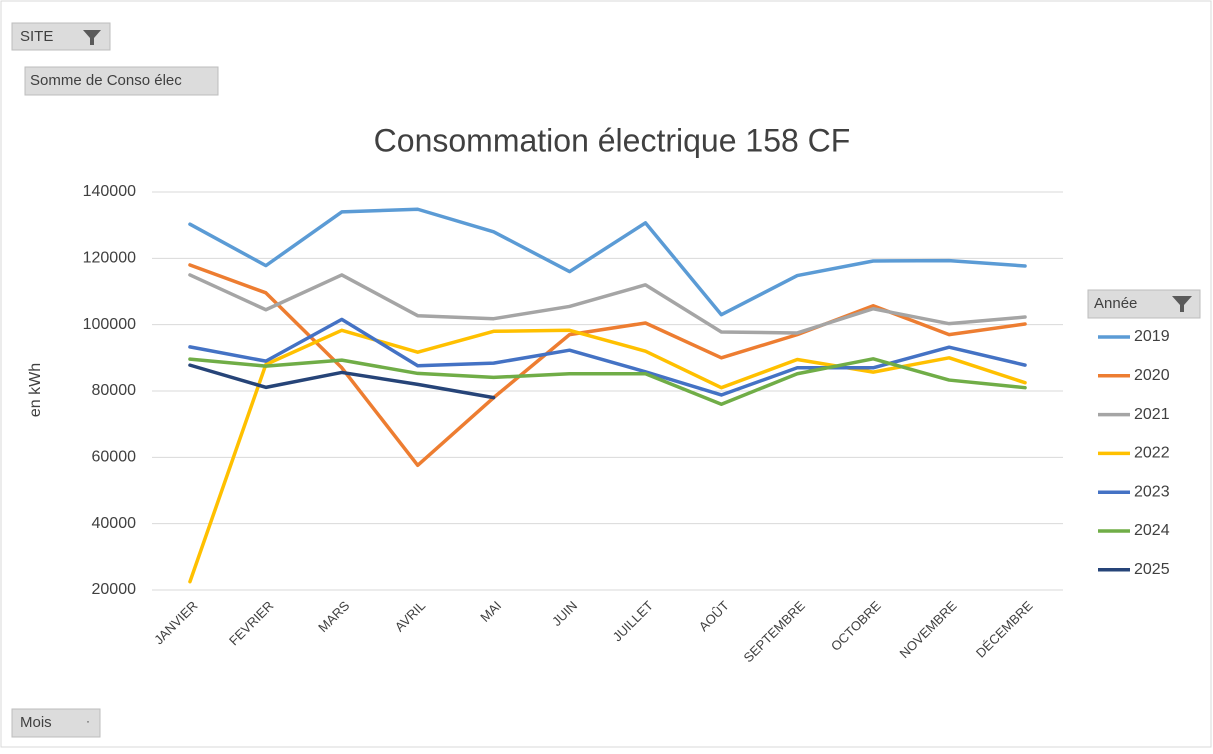  Describe the element at coordinates (114, 390) in the screenshot. I see `y-tick-label: 80000` at that location.